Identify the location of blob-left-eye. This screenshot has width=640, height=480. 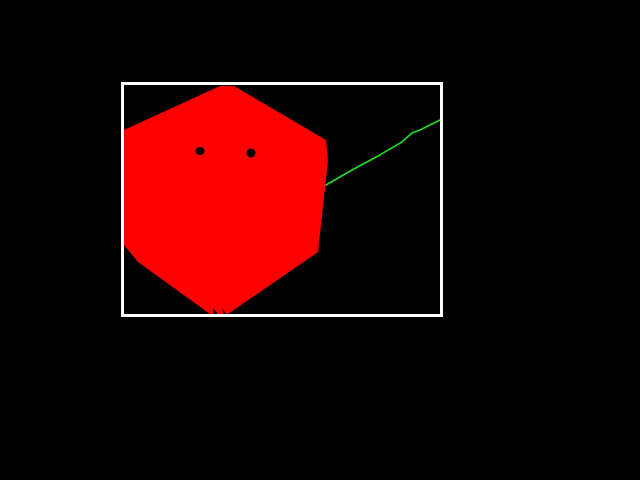
(200, 151).